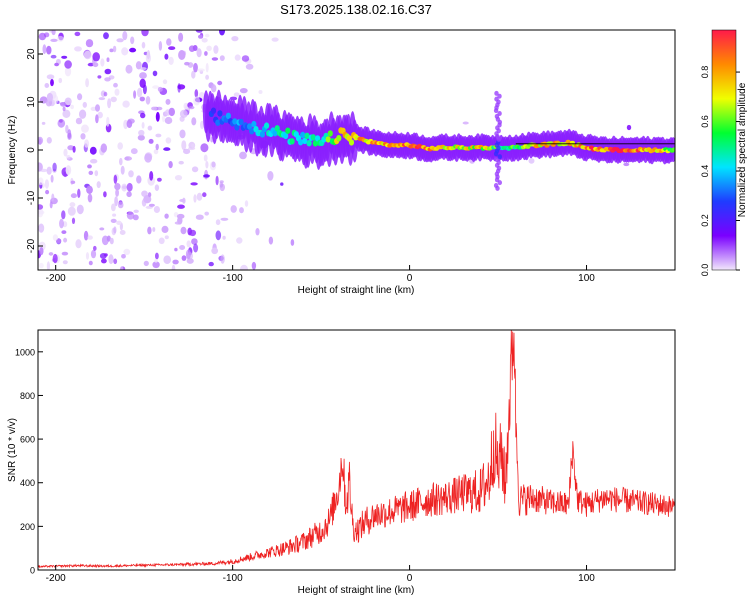 The width and height of the screenshot is (750, 600). Describe the element at coordinates (29, 461) in the screenshot. I see `snr-y-axis: 0 200 400 600 800 1000` at that location.